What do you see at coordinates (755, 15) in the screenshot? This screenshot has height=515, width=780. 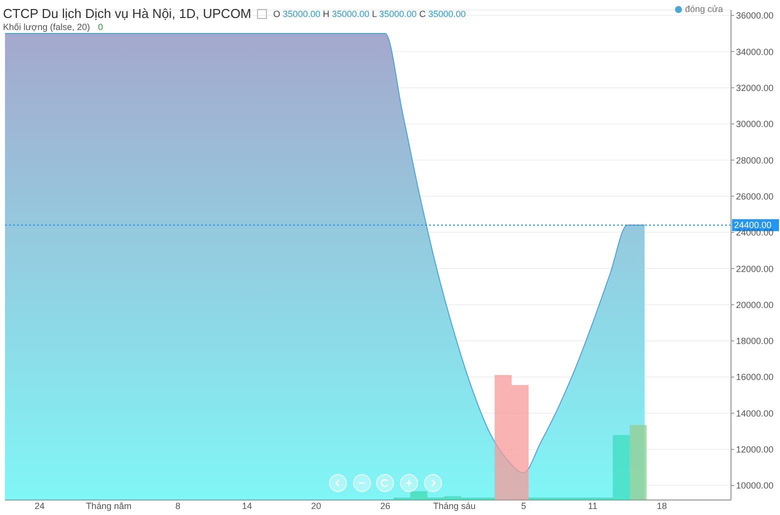 I see `y-tick-label: 36000.00` at bounding box center [755, 15].